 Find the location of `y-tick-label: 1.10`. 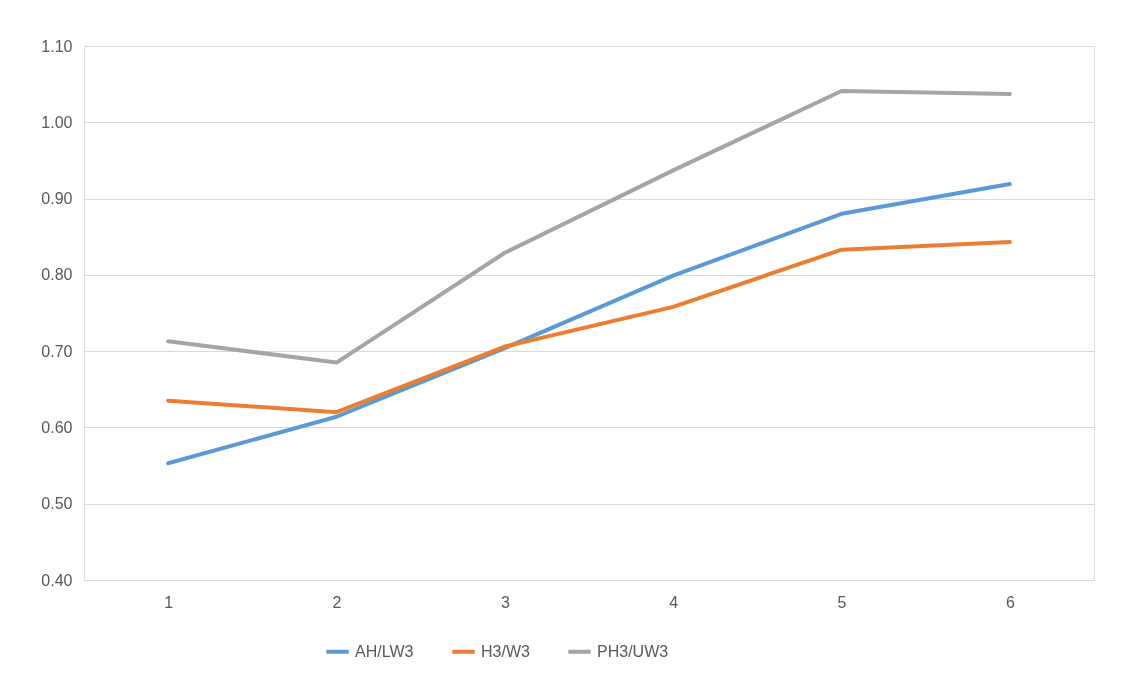

y-tick-label: 1.10 is located at coordinates (57, 46).